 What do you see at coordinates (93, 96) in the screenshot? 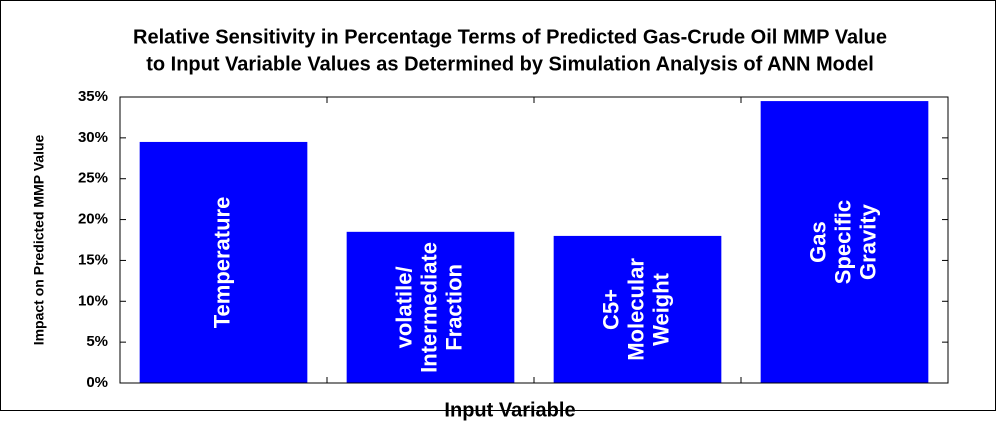
I see `y-tick-label: 35%` at bounding box center [93, 96].